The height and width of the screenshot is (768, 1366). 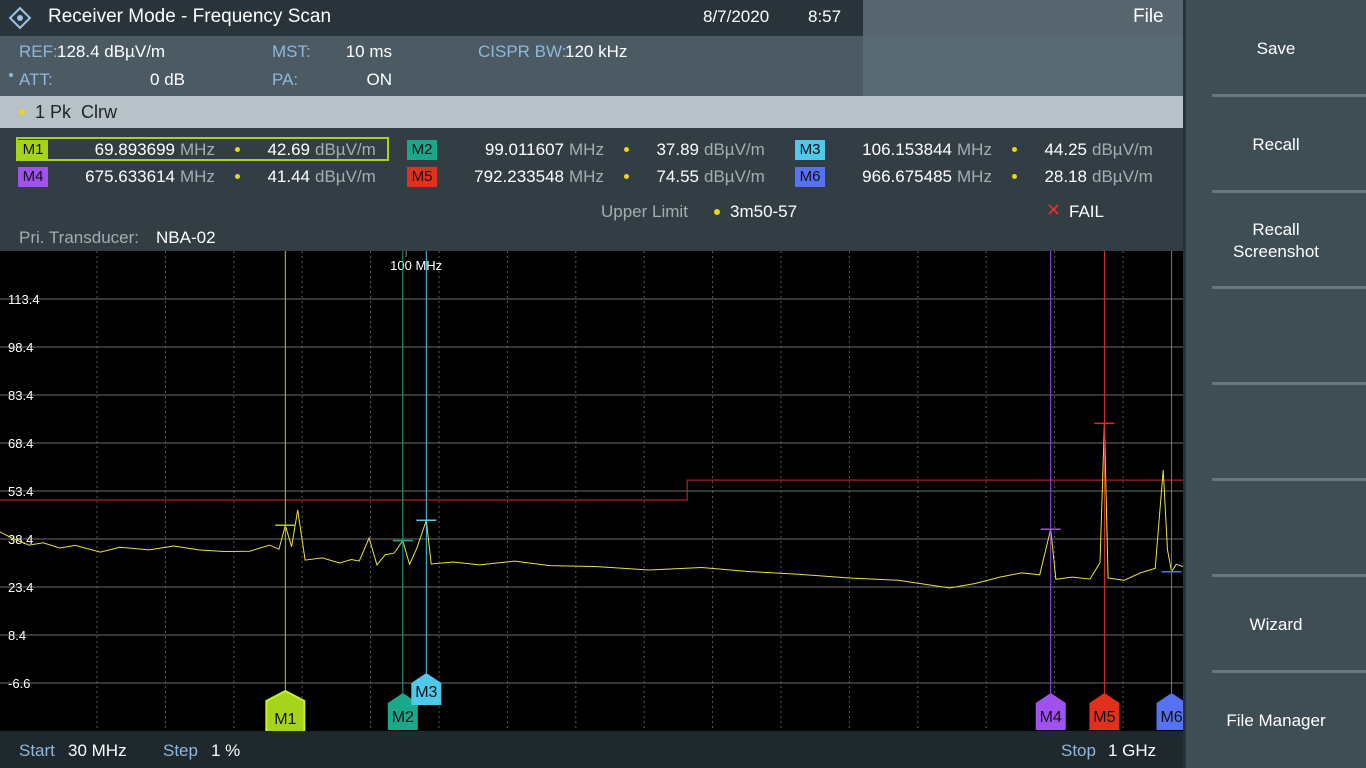 I want to click on marker-badge: M2, so click(x=422, y=150).